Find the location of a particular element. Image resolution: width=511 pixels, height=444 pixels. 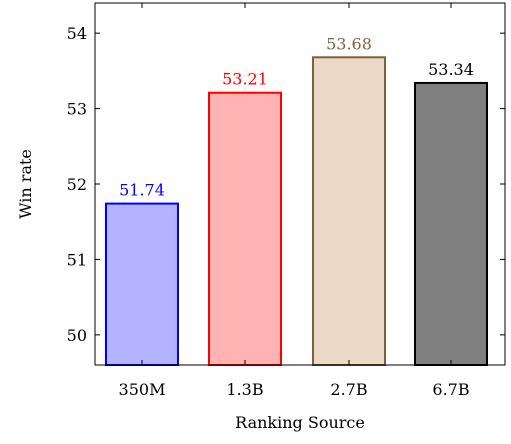

x-tick-label: 350M is located at coordinates (142, 389).